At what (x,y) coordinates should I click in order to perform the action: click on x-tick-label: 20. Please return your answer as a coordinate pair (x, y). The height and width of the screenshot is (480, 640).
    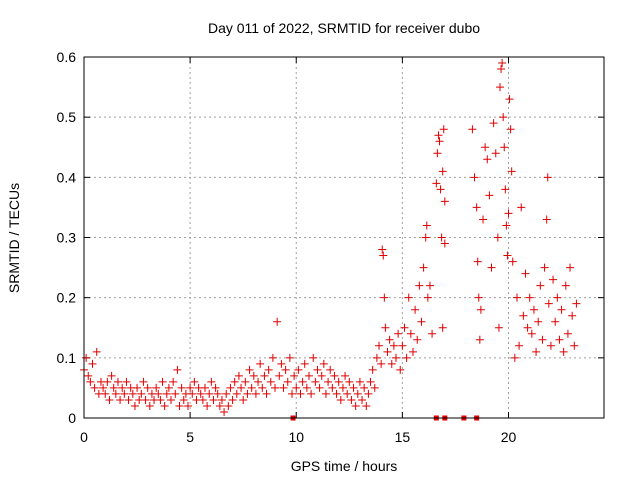
    Looking at the image, I should click on (509, 437).